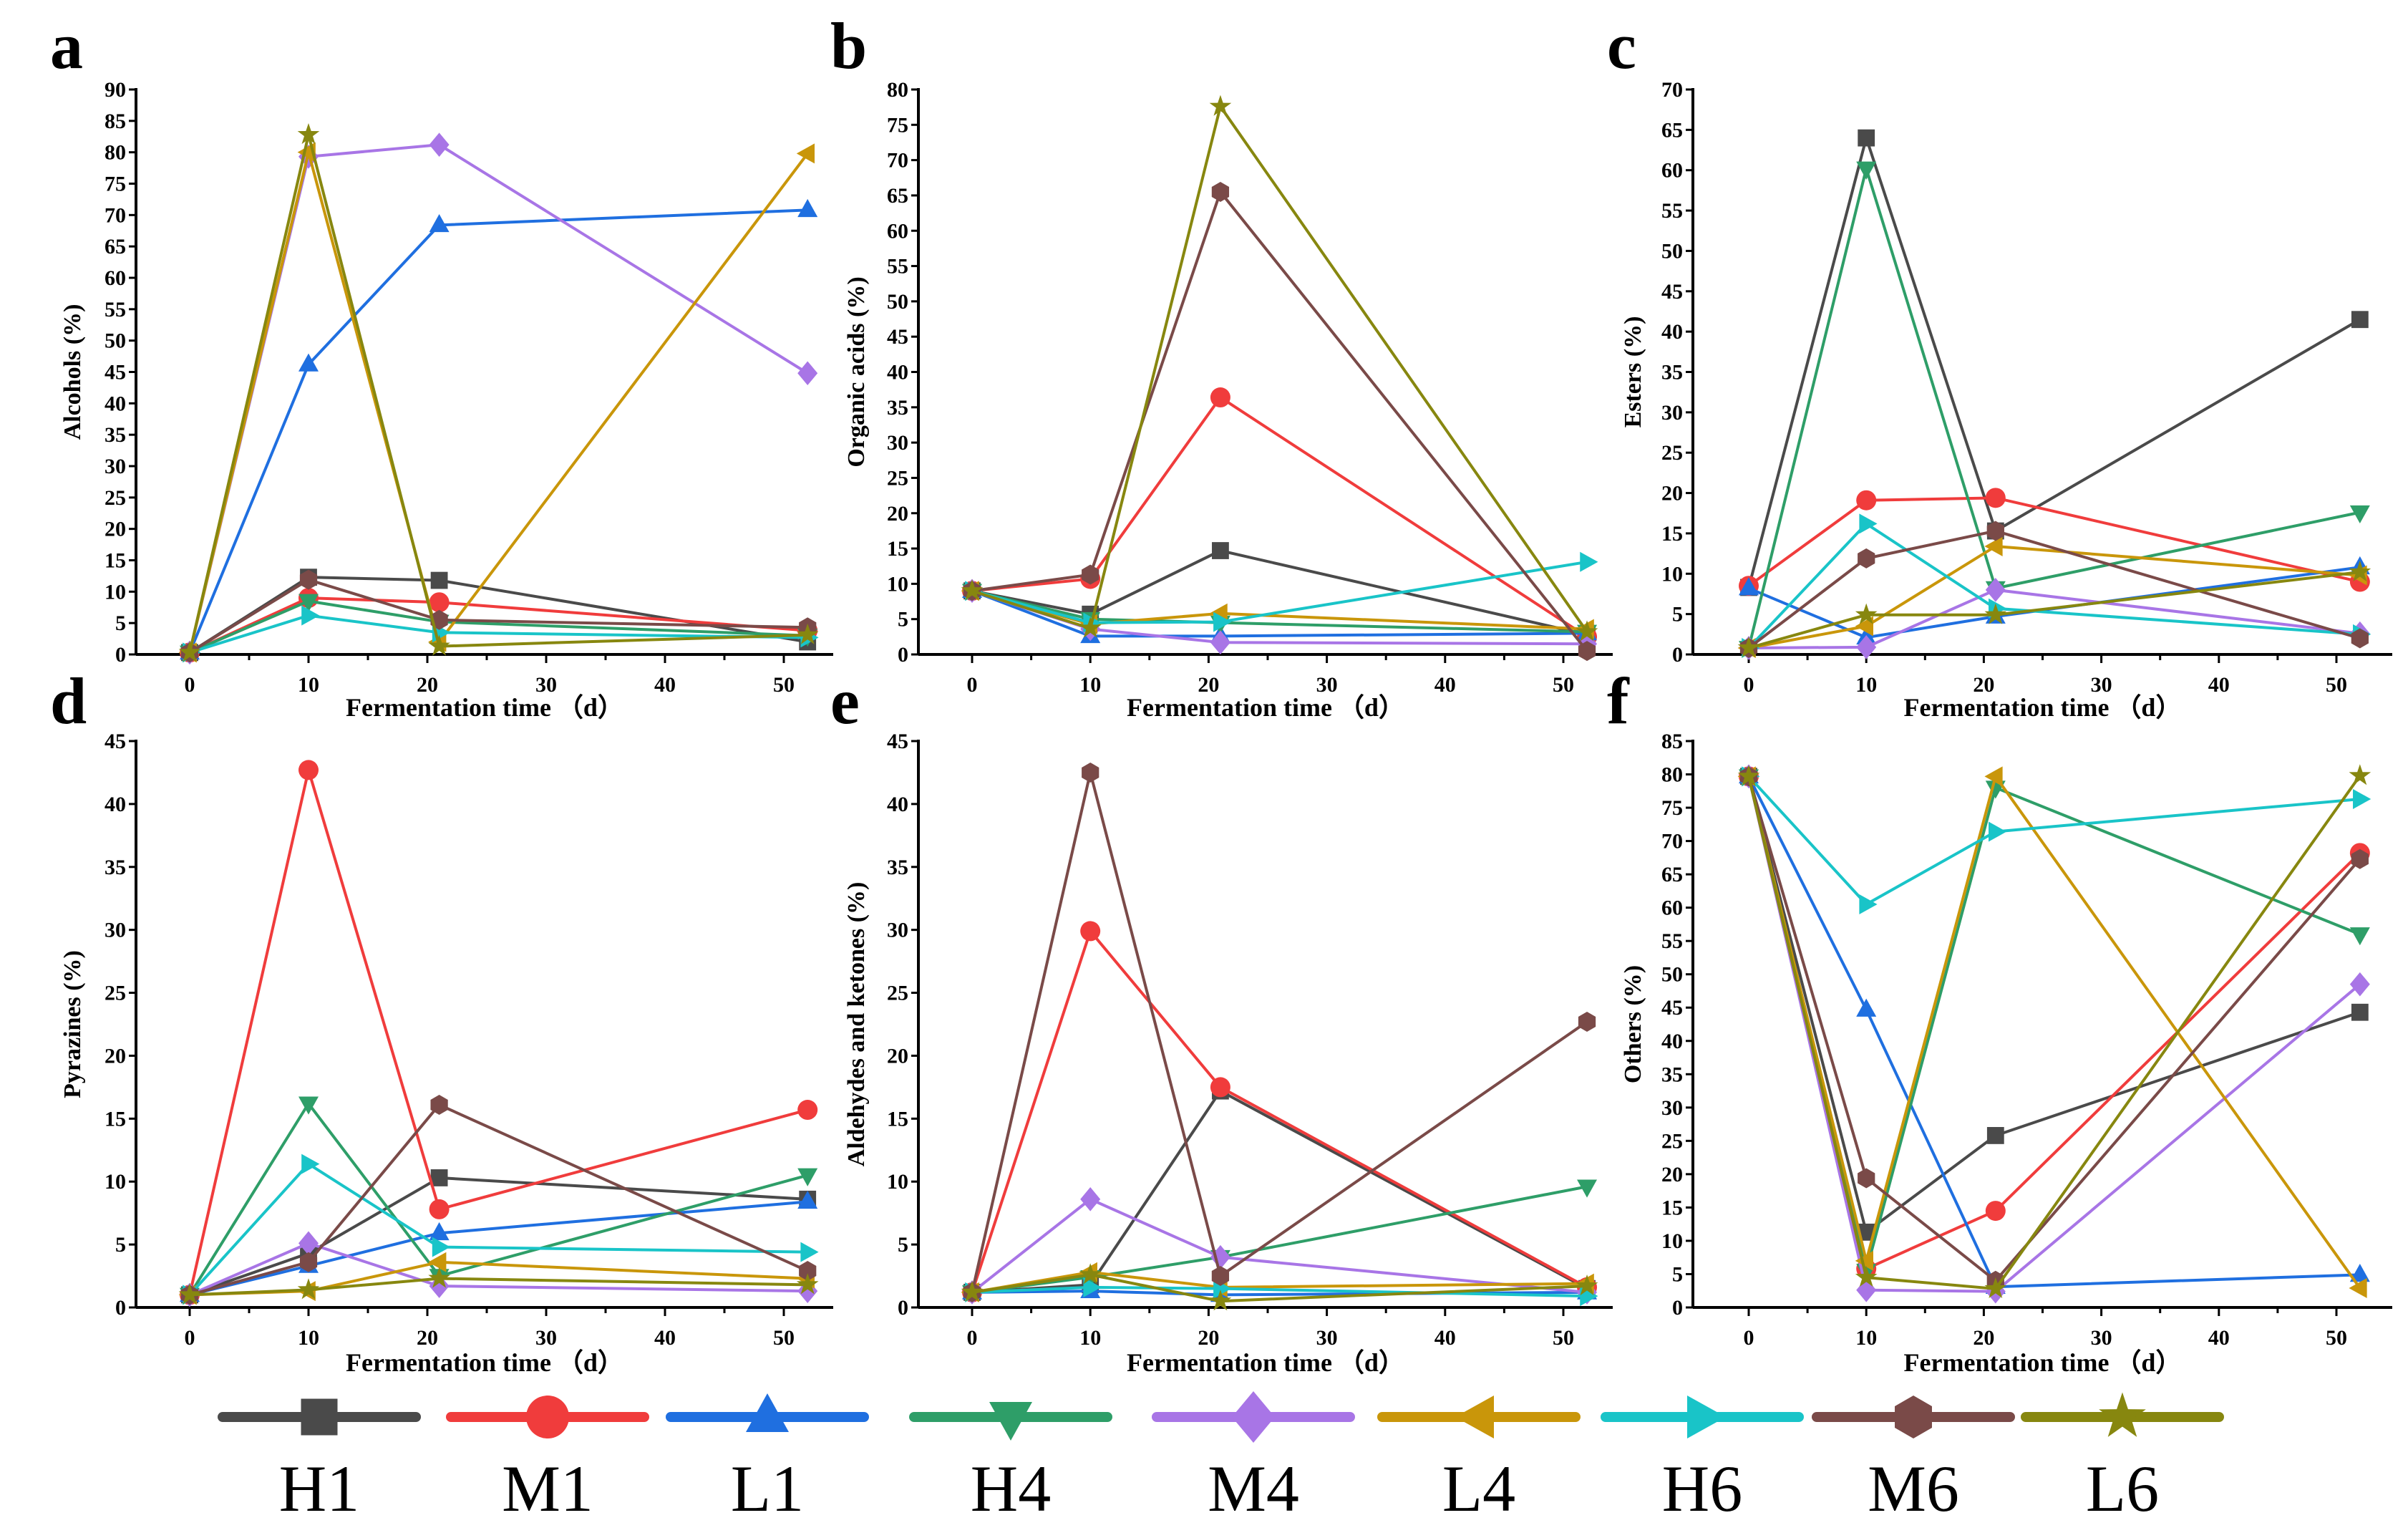 Image resolution: width=2408 pixels, height=1538 pixels. I want to click on legend-label: L6, so click(2123, 1488).